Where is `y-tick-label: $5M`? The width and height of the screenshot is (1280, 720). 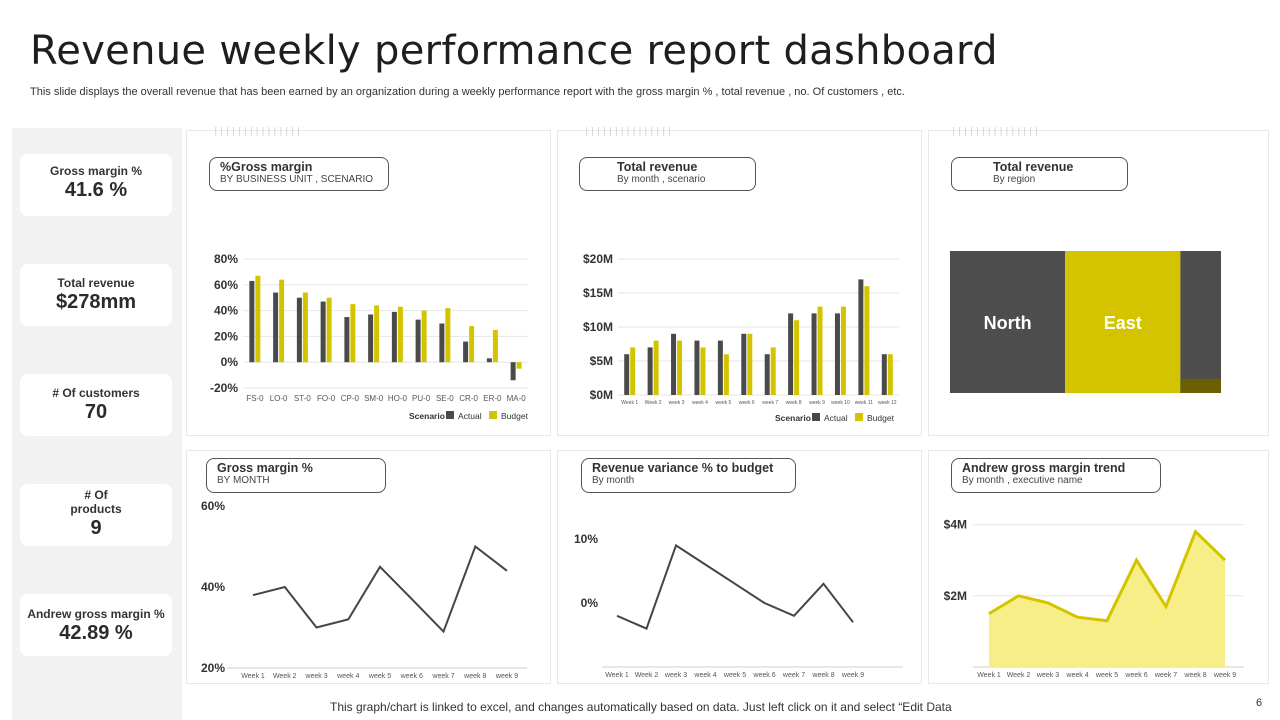
y-tick-label: $5M is located at coordinates (601, 361).